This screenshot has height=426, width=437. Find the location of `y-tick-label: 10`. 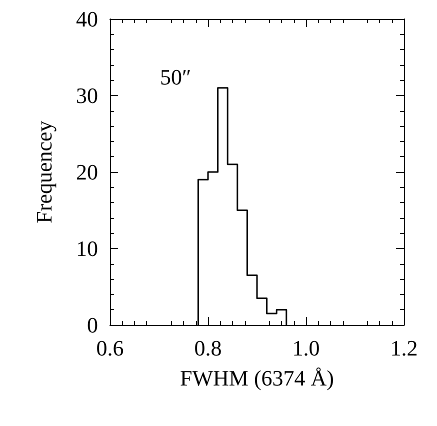

y-tick-label: 10 is located at coordinates (87, 248).